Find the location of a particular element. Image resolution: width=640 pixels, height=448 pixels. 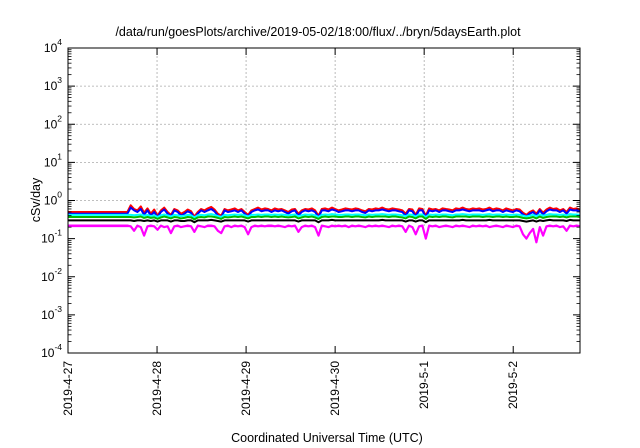

x-tick-label: 2019-4-29 is located at coordinates (246, 388).